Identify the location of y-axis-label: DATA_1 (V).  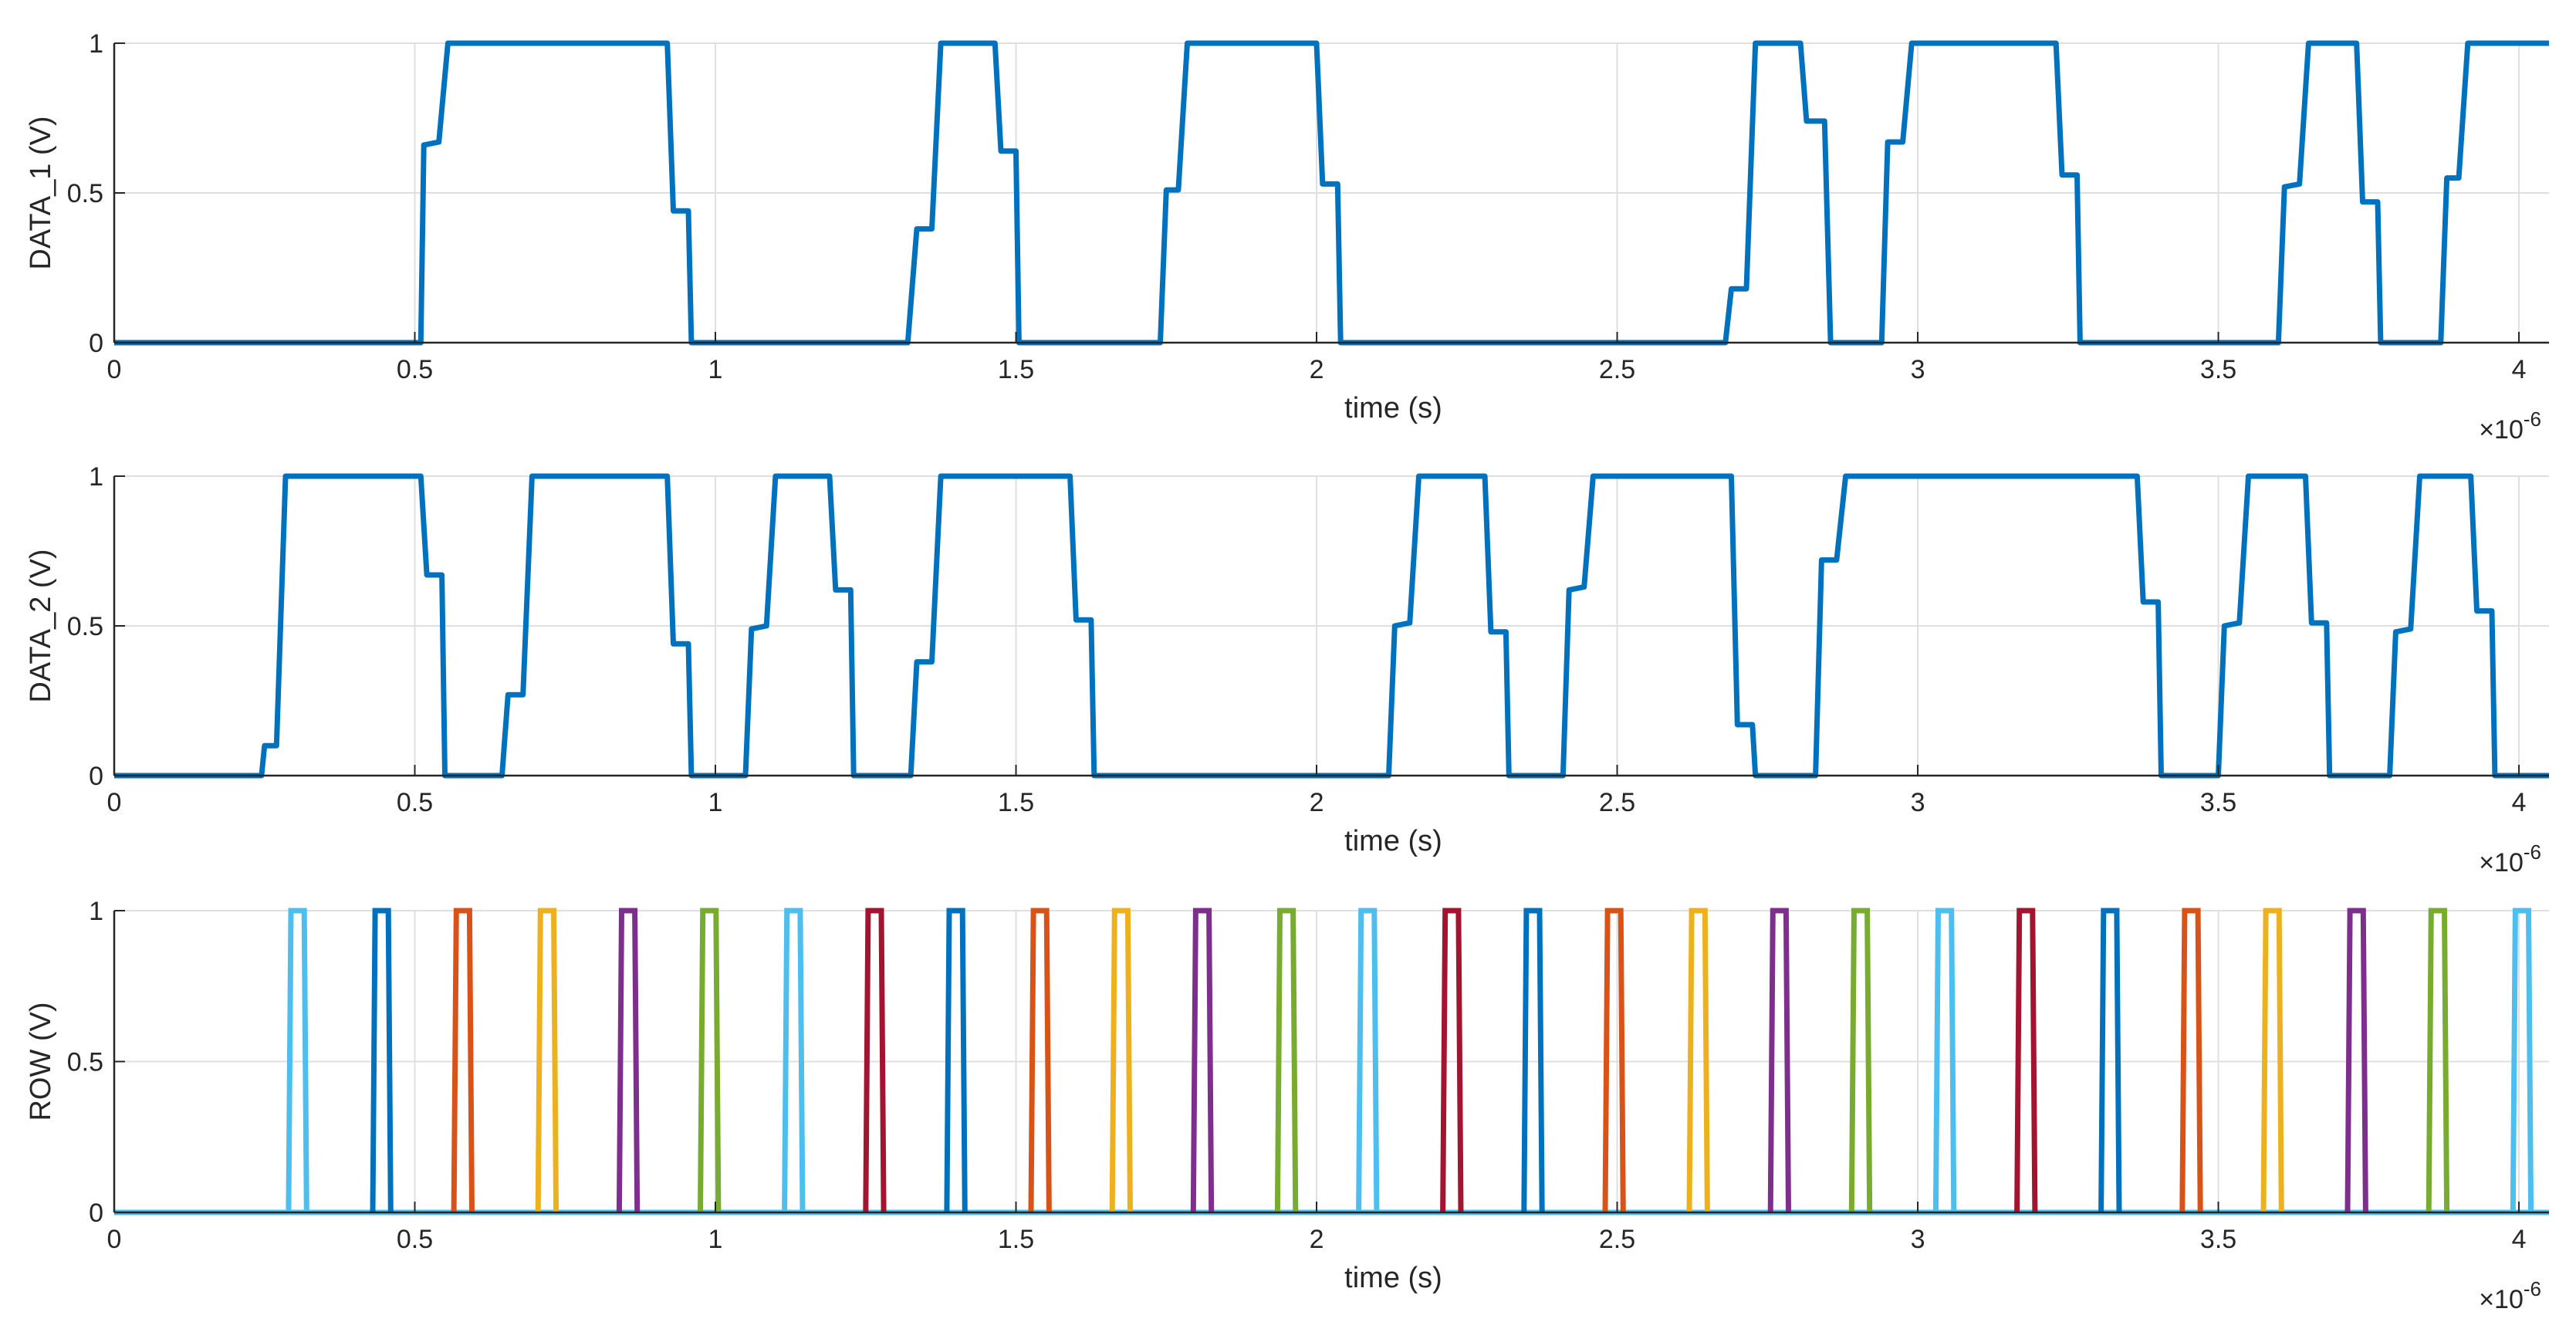
(41, 192).